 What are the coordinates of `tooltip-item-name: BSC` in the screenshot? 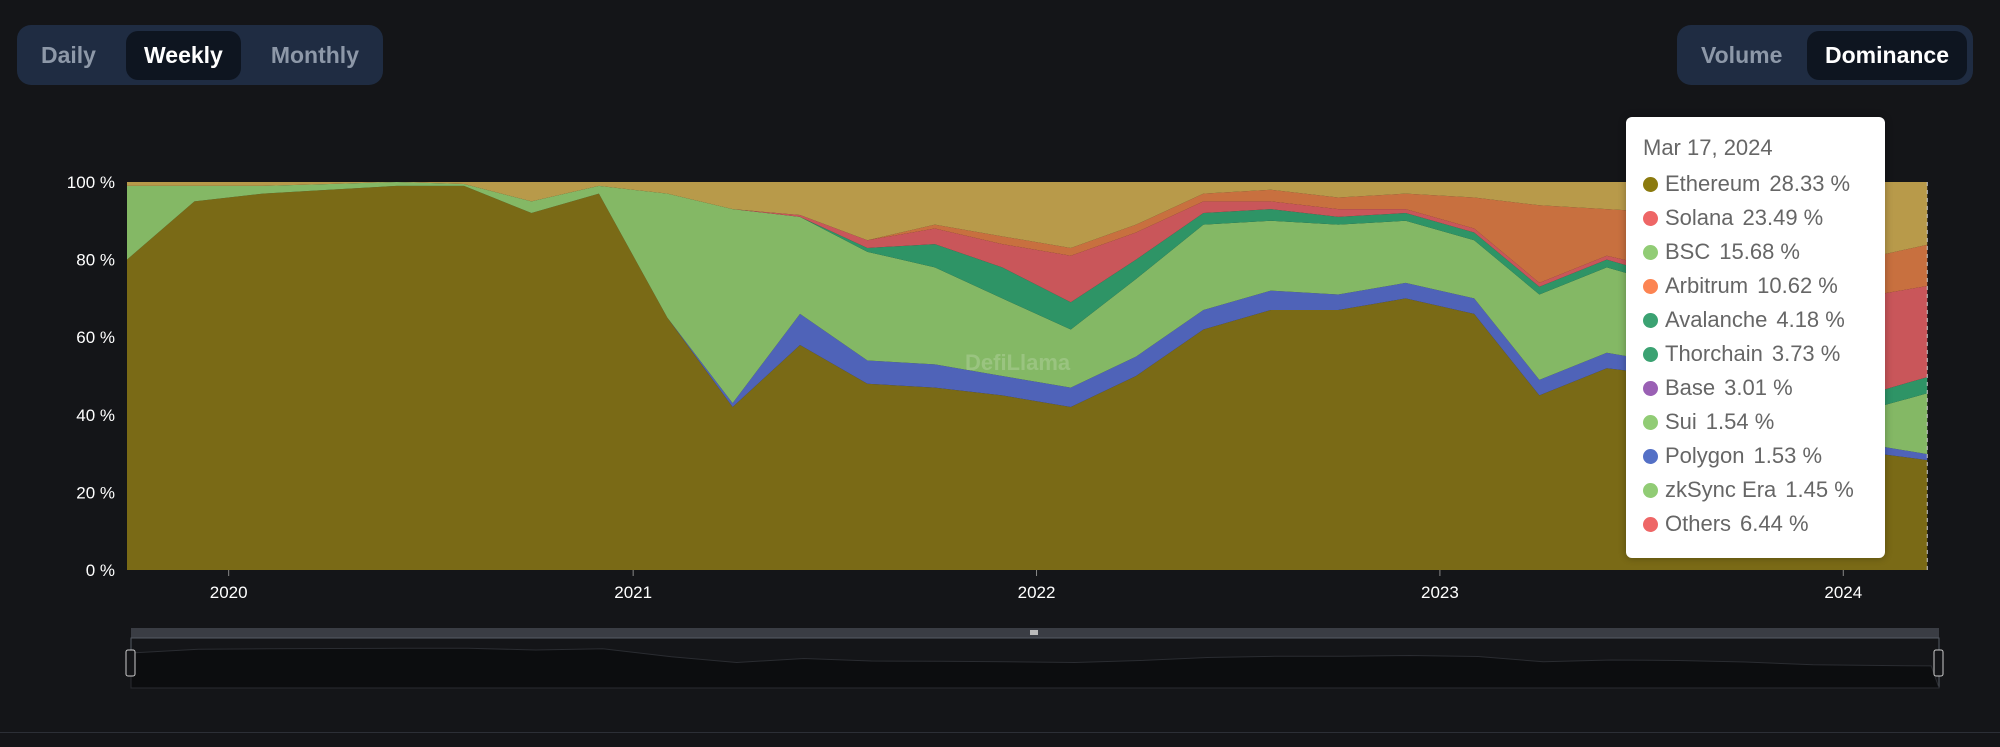 It's located at (1688, 251).